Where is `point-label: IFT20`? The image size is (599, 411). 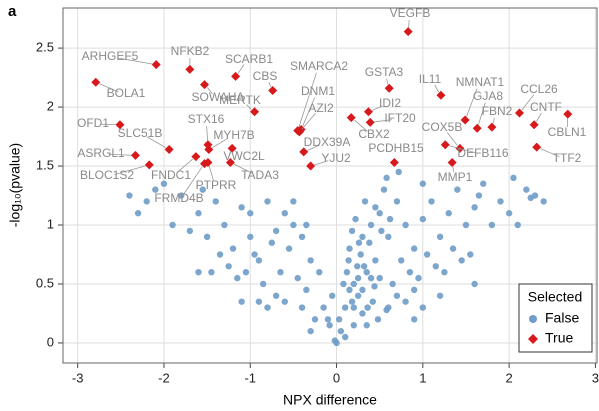 point-label: IFT20 is located at coordinates (400, 118).